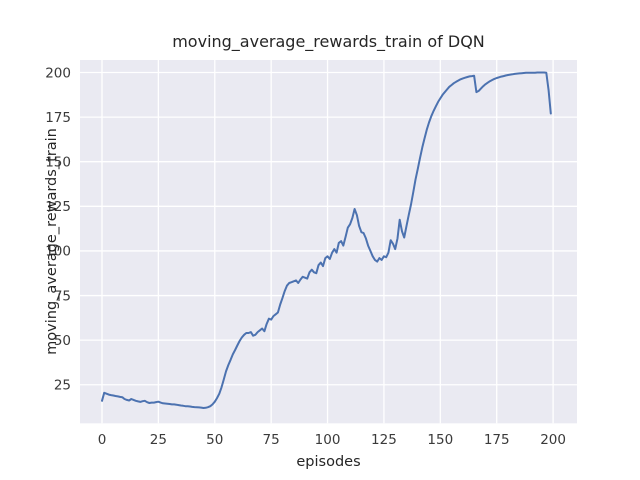 This screenshot has height=480, width=640. Describe the element at coordinates (58, 252) in the screenshot. I see `y-tick-label: 100` at that location.